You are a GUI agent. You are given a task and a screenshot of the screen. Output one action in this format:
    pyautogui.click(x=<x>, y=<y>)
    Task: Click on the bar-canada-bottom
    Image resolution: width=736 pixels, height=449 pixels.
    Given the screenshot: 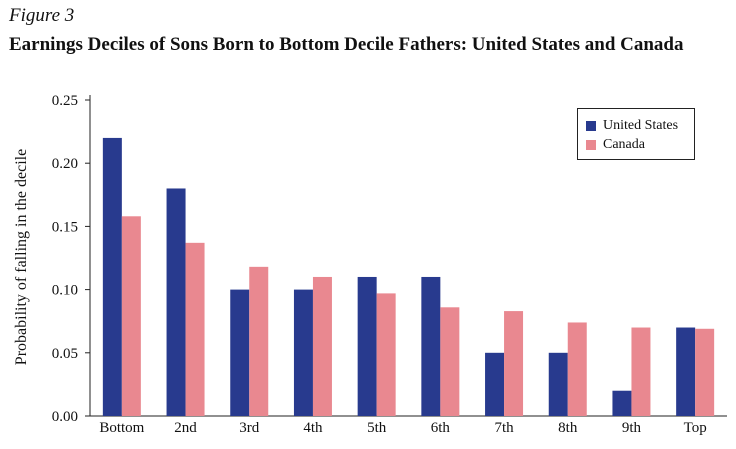 What is the action you would take?
    pyautogui.click(x=131, y=316)
    